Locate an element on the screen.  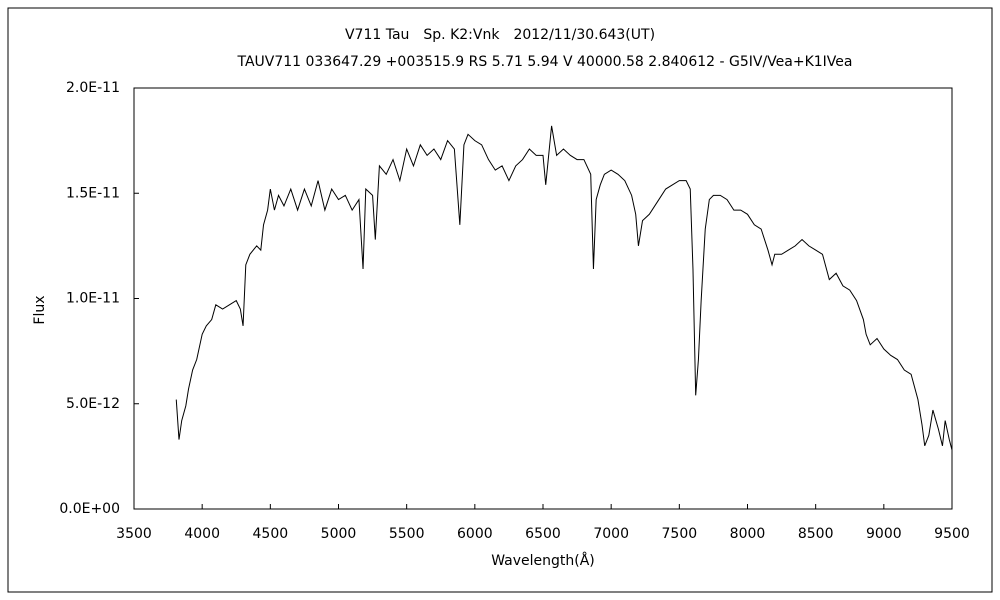
x-tick-label: 7000 is located at coordinates (611, 534).